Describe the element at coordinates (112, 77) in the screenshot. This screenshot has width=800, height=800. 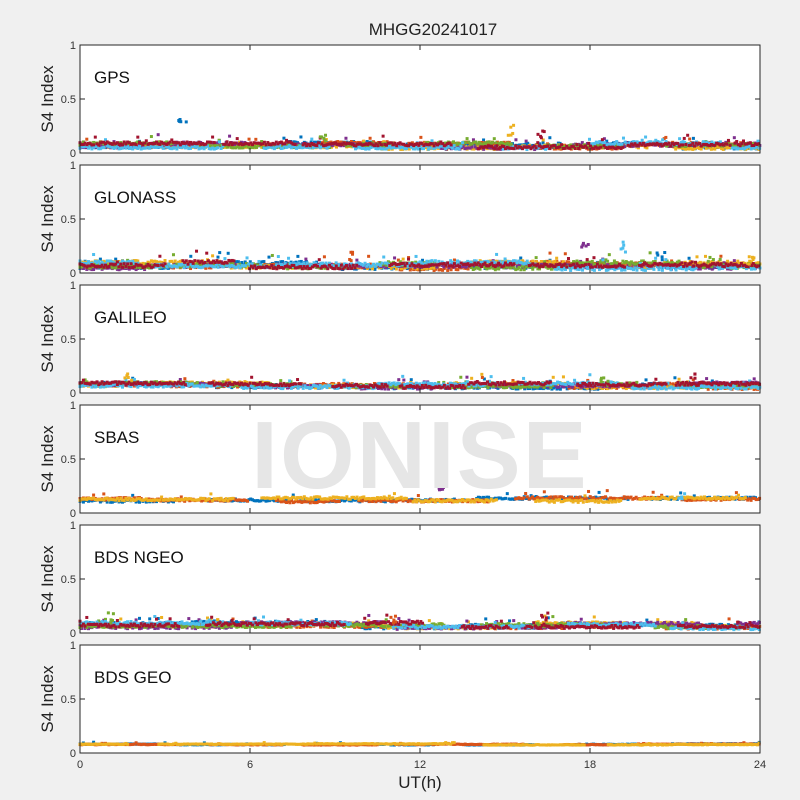
I see `panel-label: GPS` at that location.